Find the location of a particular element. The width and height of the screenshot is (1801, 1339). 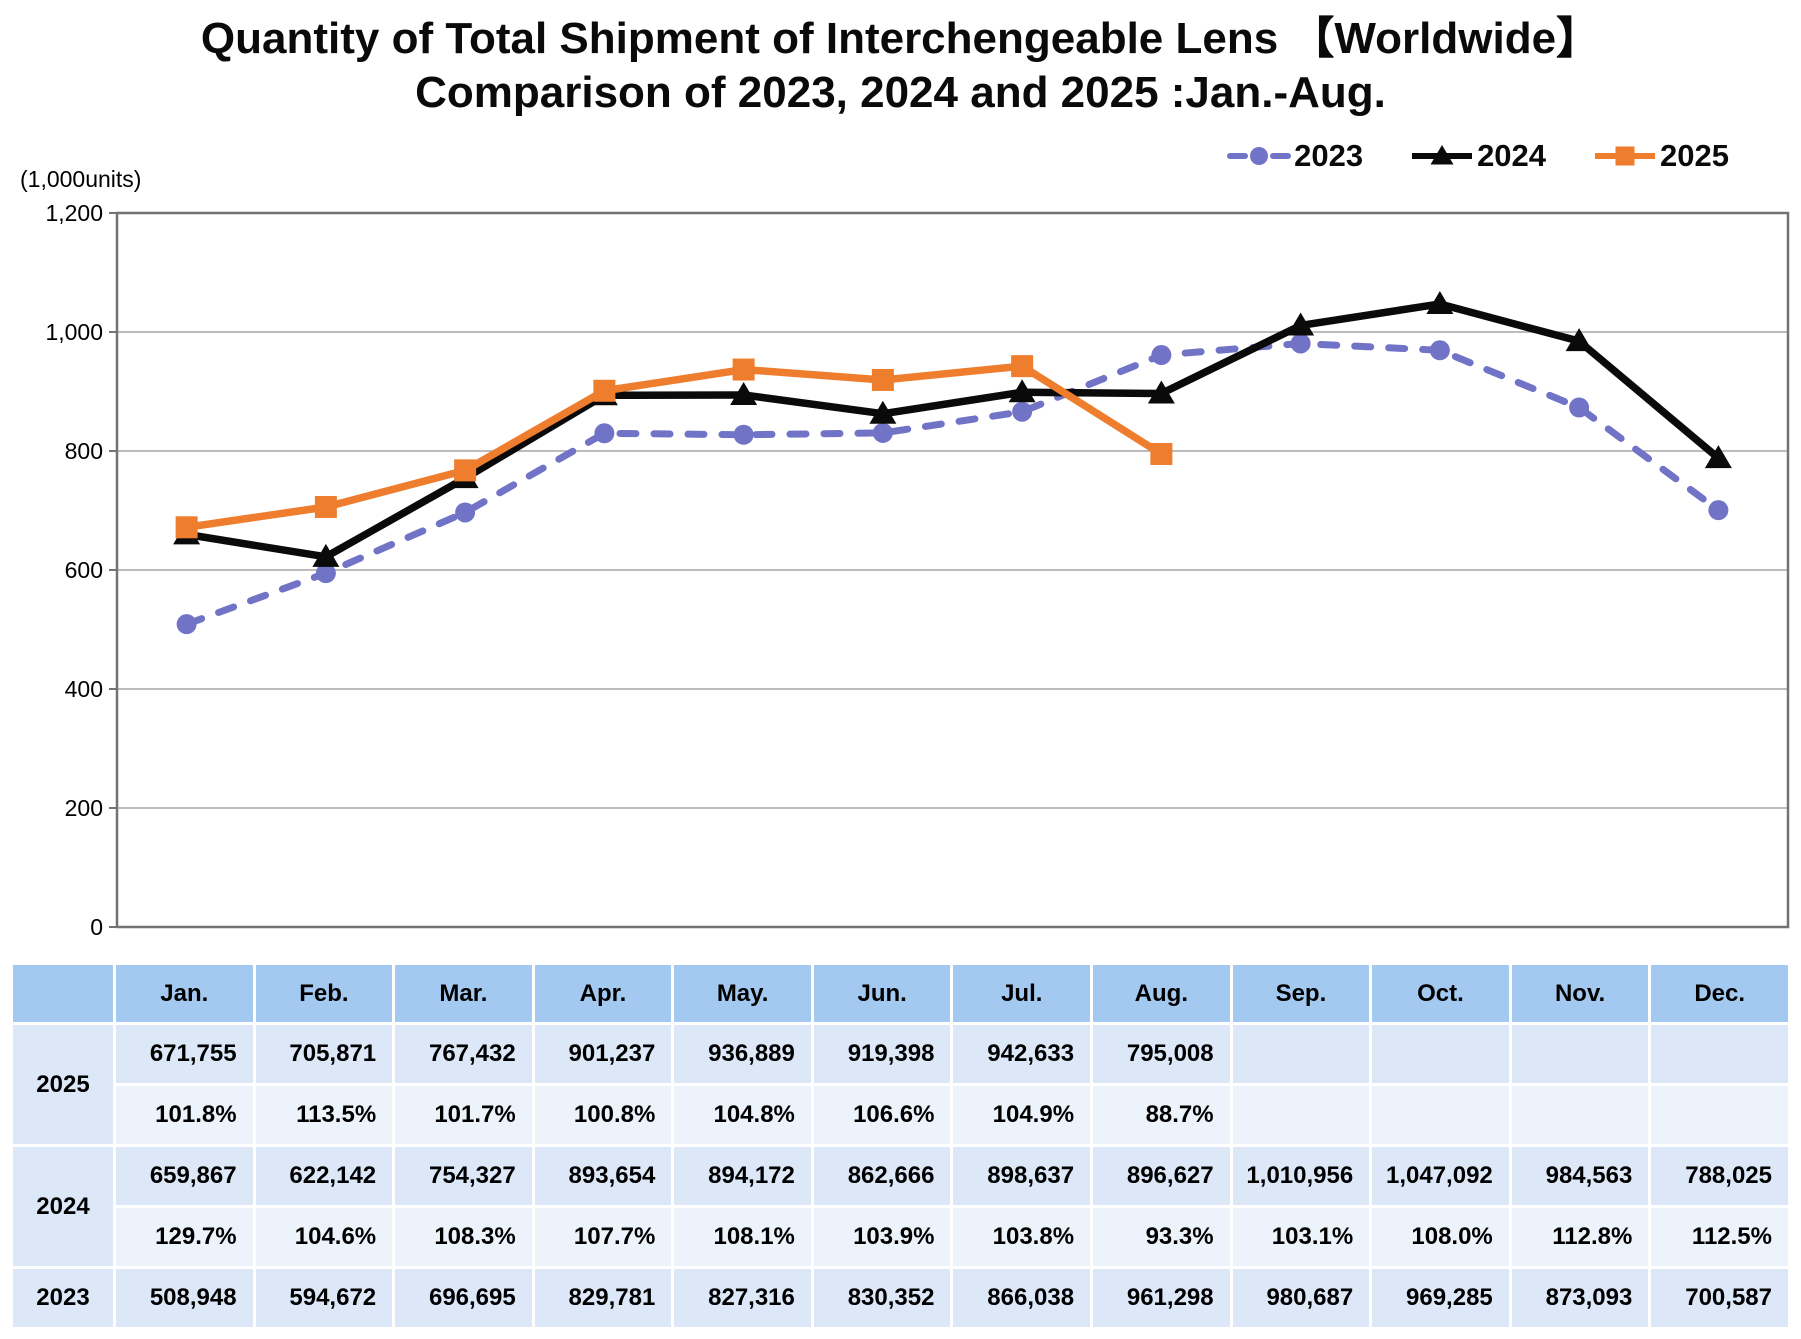

table-cell-value: 894,172 is located at coordinates (742, 1176).